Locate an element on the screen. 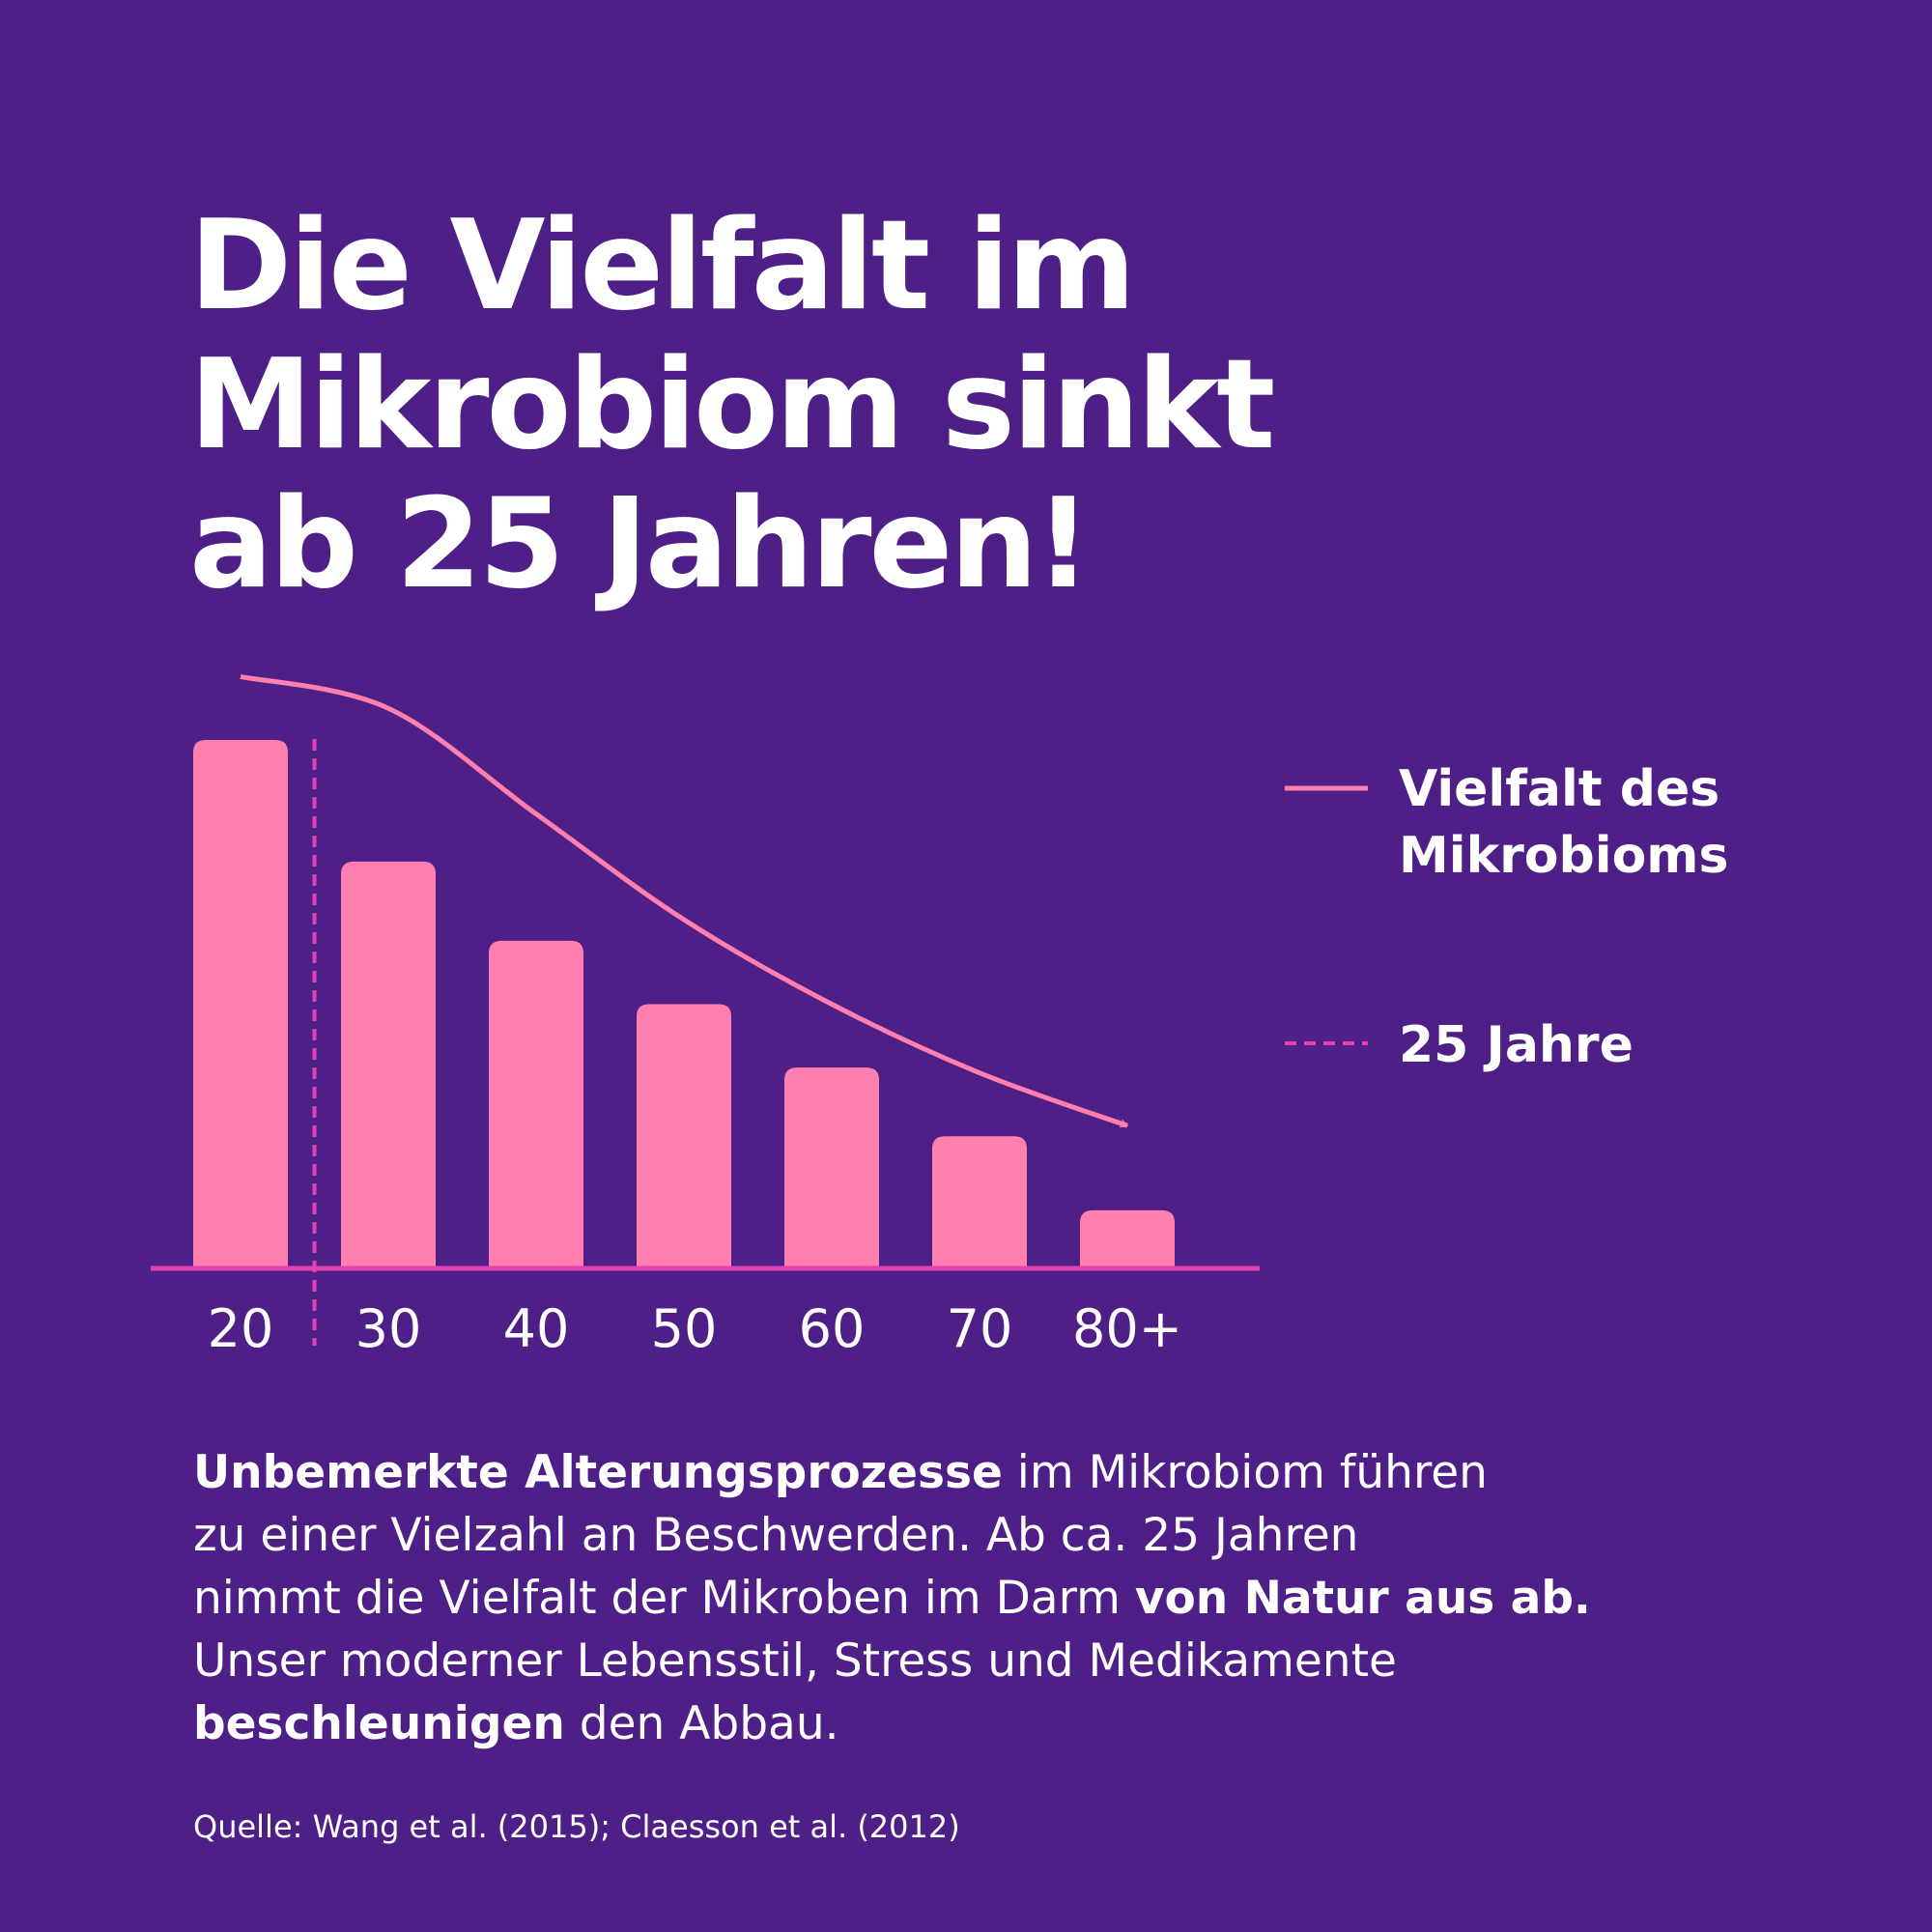 The width and height of the screenshot is (1932, 1932). body-run: im Mikrobiom führen is located at coordinates (1245, 1472).